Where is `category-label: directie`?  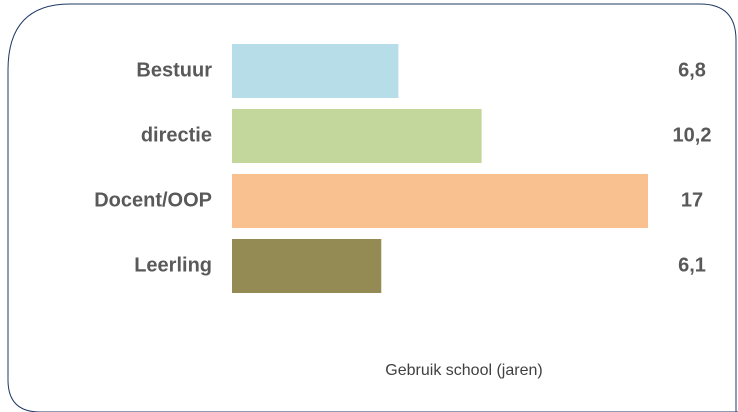
category-label: directie is located at coordinates (176, 135).